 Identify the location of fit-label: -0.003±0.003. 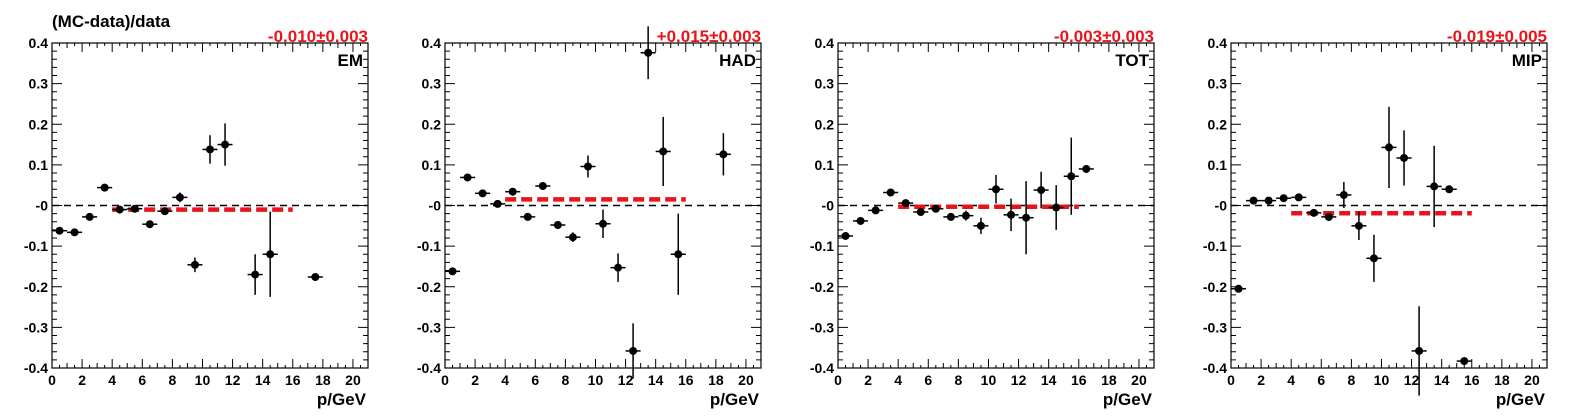
(1104, 36).